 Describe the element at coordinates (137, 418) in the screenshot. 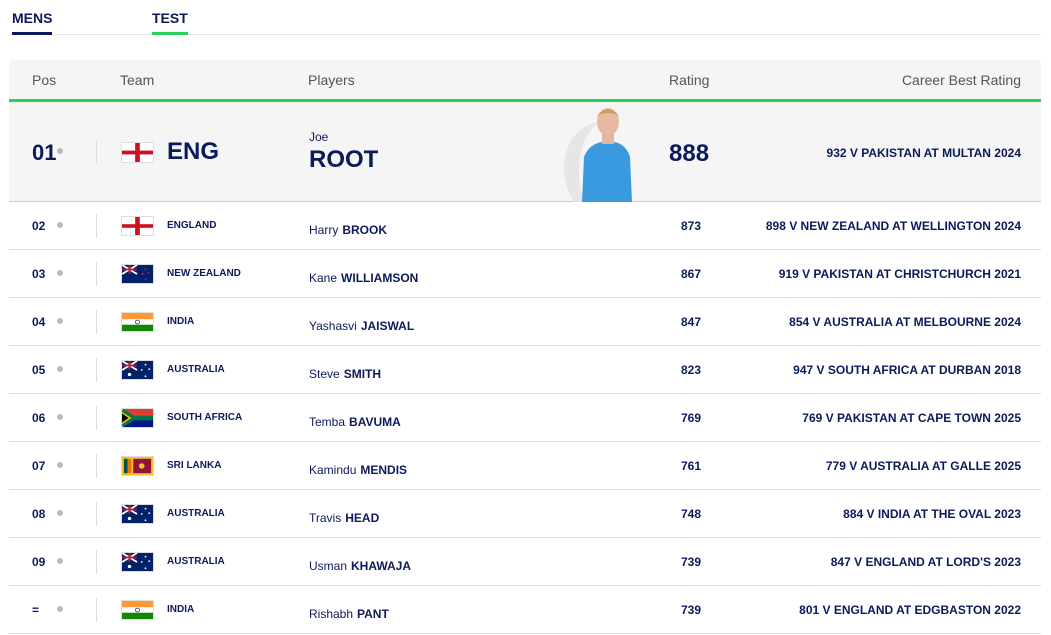

I see `south-africa-flag-icon` at that location.